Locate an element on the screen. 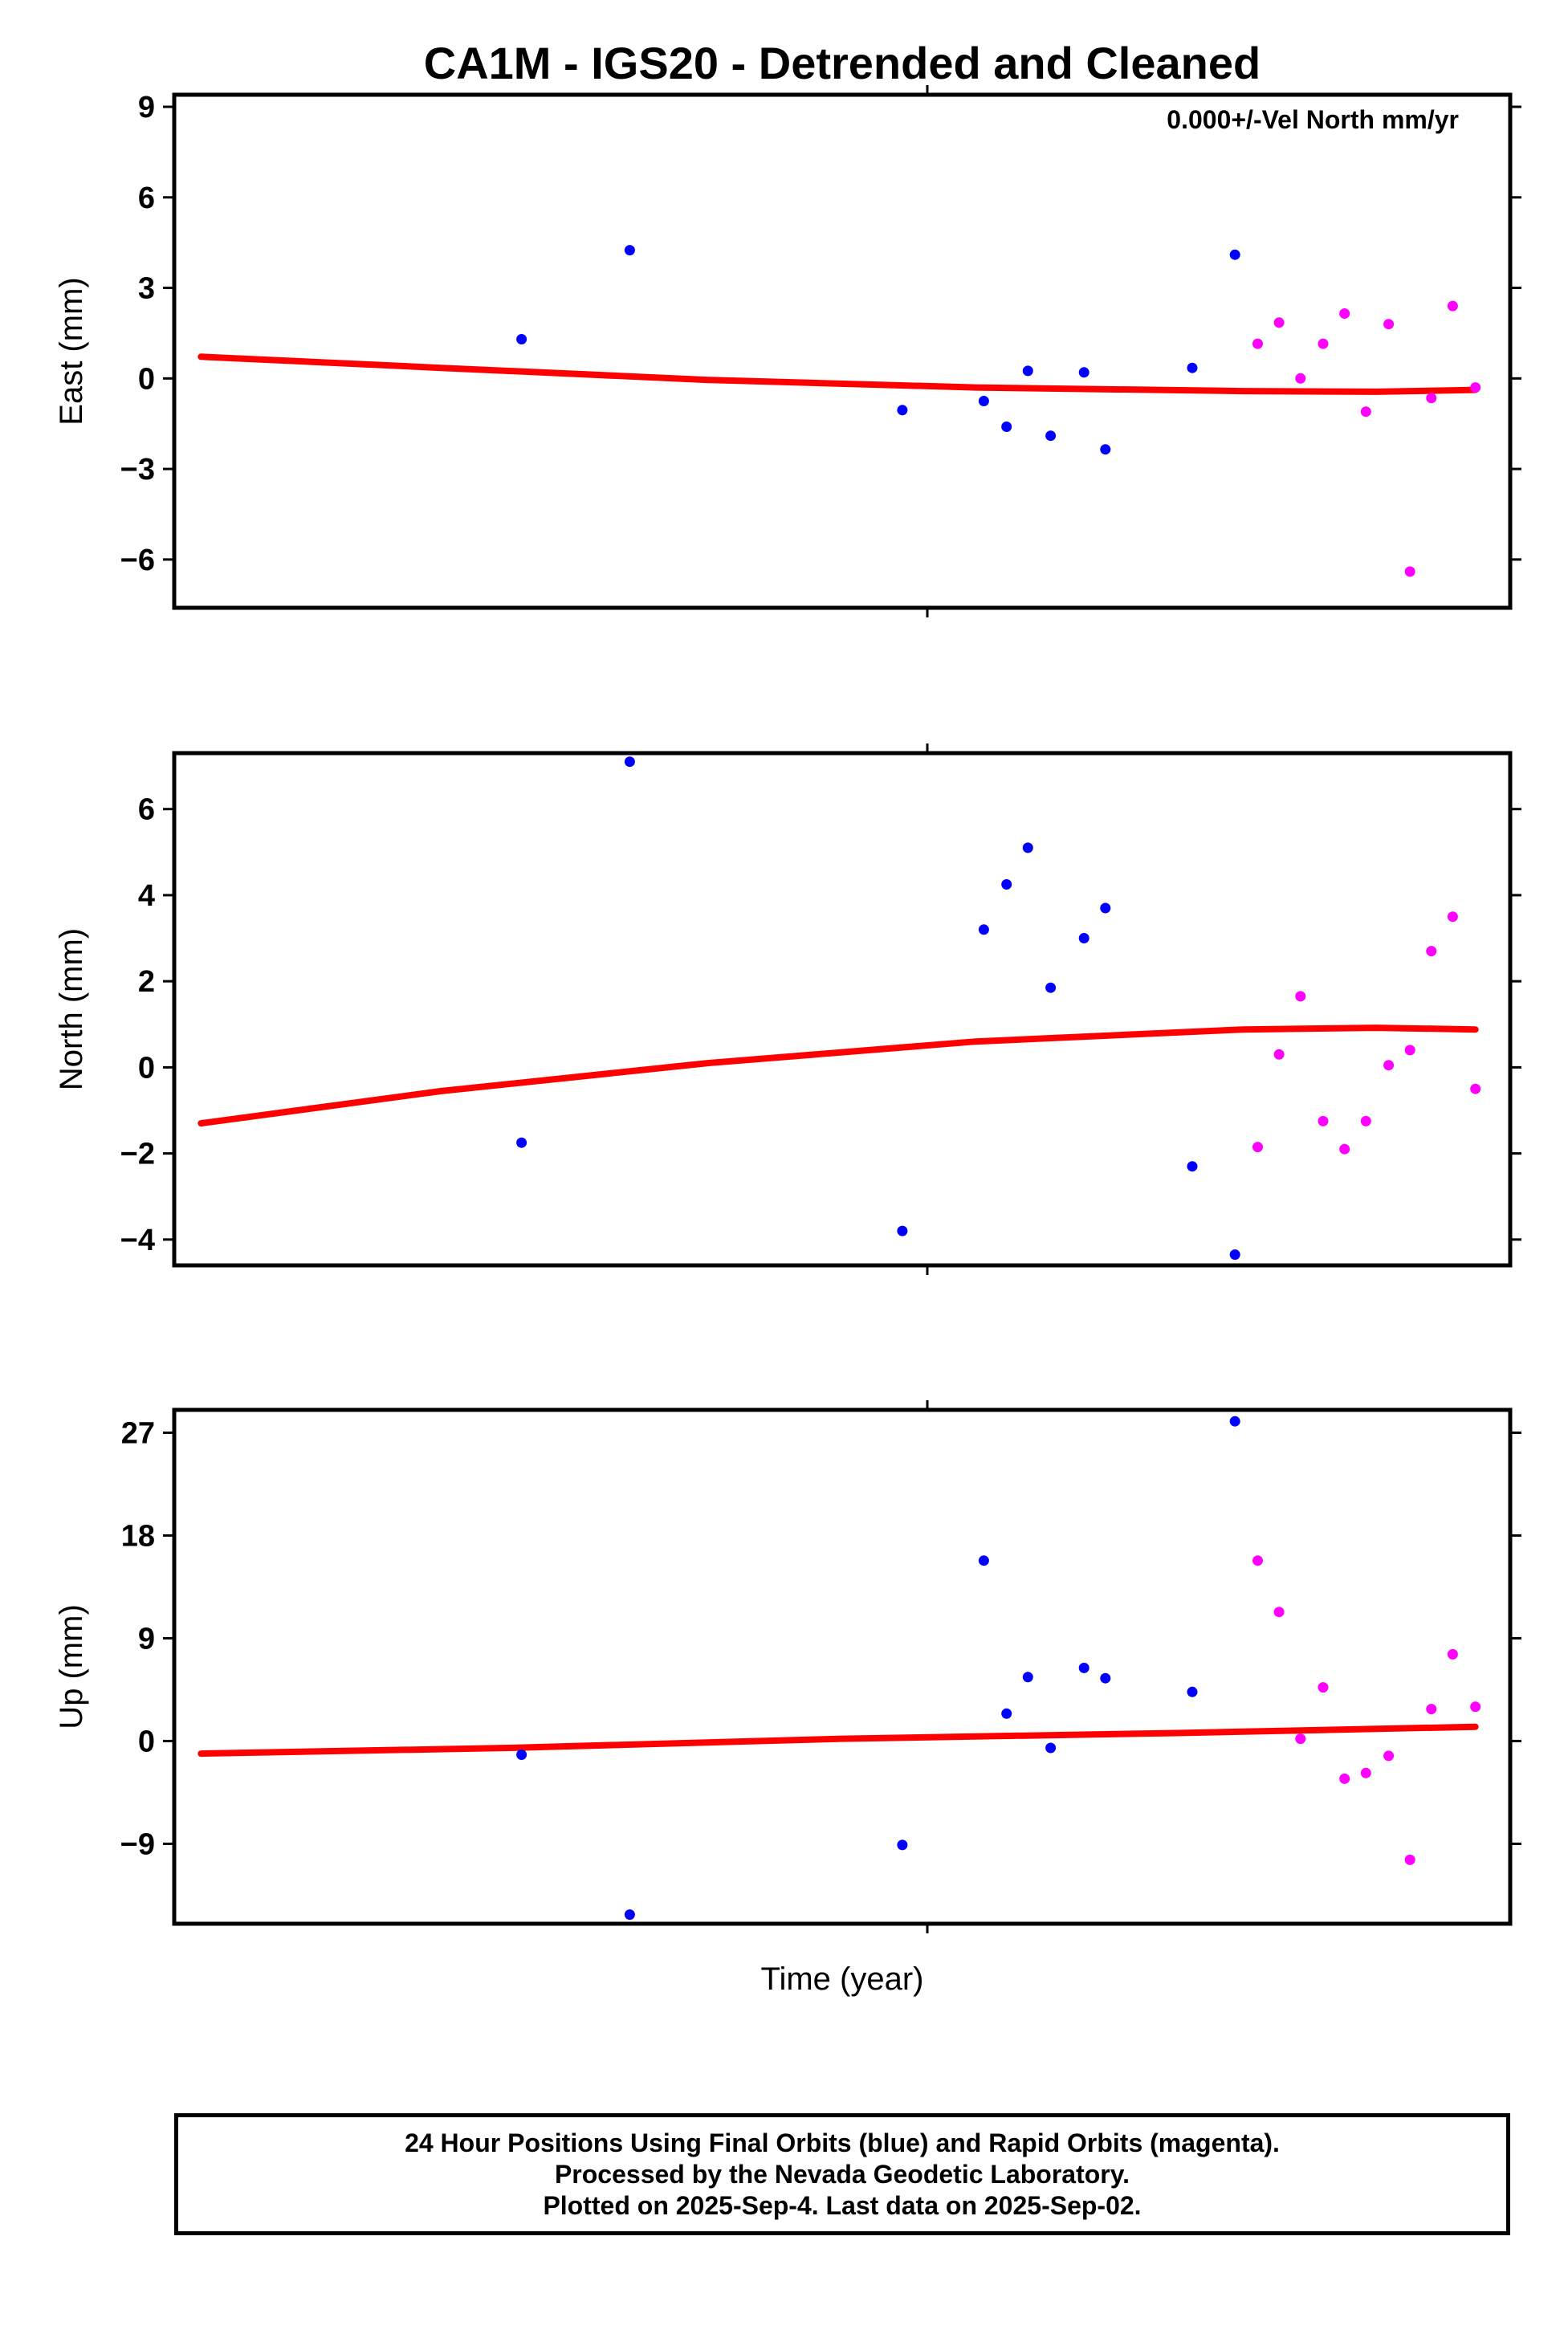  y-tick-label: 4 is located at coordinates (146, 896).